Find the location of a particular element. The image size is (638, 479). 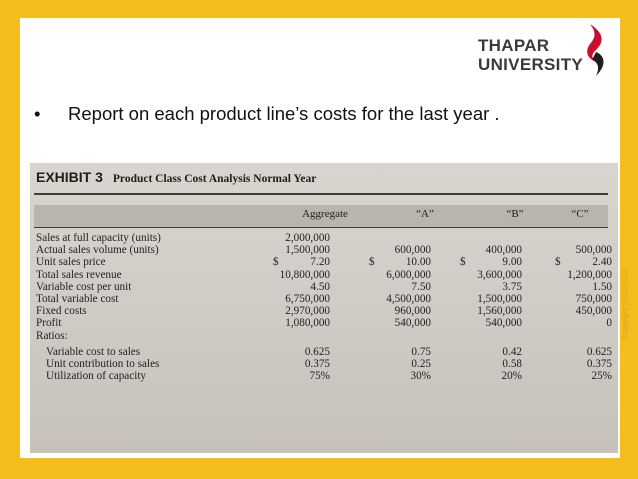

logo-line-1: THAPAR is located at coordinates (514, 45).